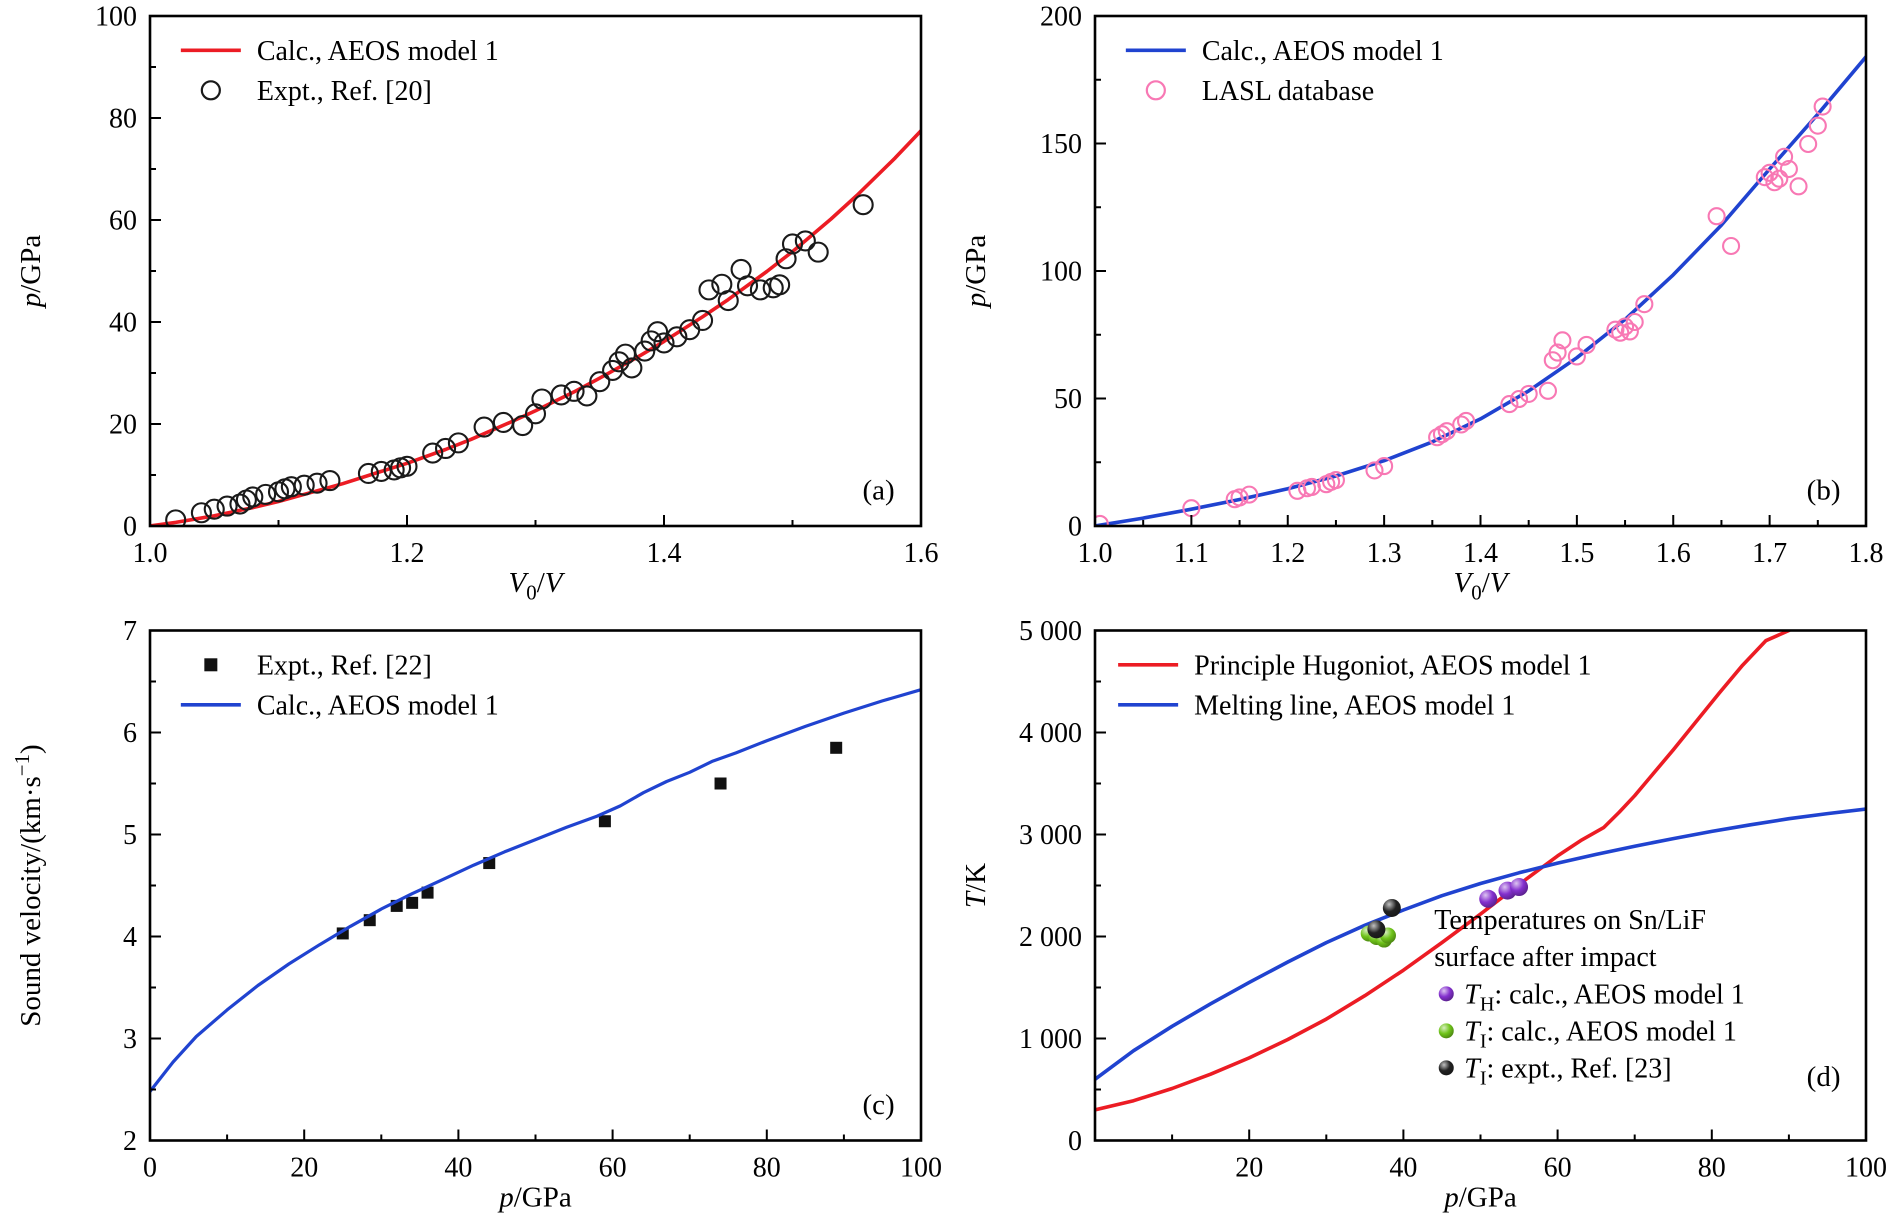 This screenshot has height=1229, width=1890. I want to click on svg-text: Sound velocity/(km·s−1), so click(28, 885).